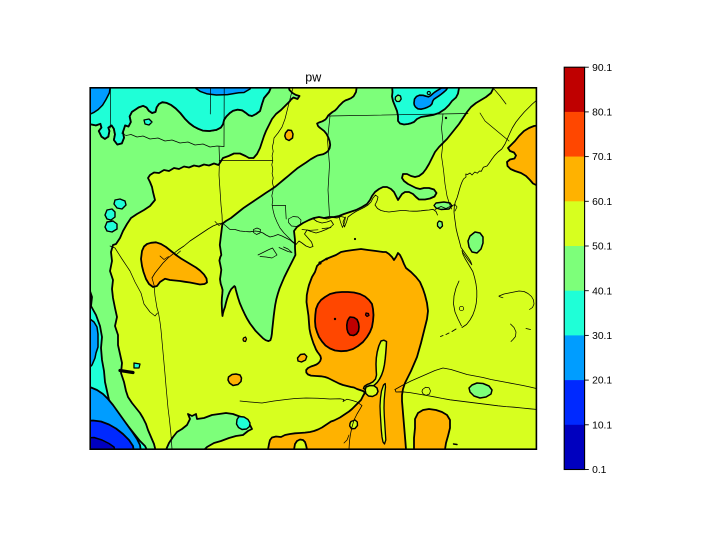  What do you see at coordinates (602, 157) in the screenshot?
I see `svg-text: 70.1` at bounding box center [602, 157].